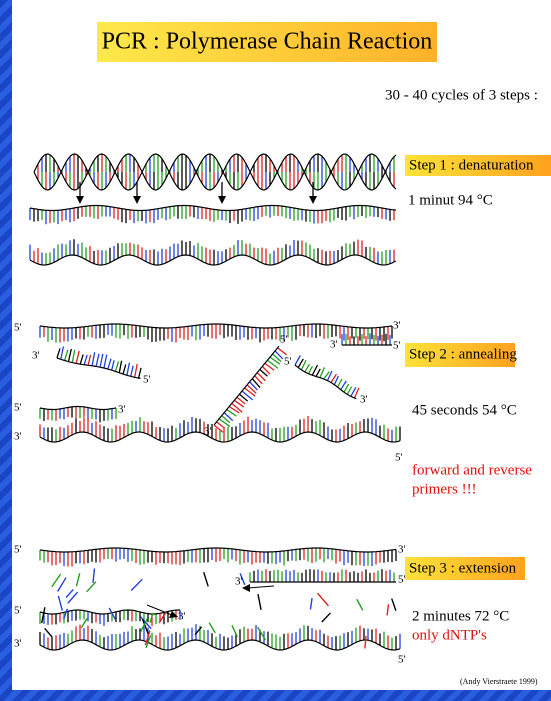 This screenshot has width=551, height=701. What do you see at coordinates (449, 635) in the screenshot?
I see `step-note: only dNTP's` at bounding box center [449, 635].